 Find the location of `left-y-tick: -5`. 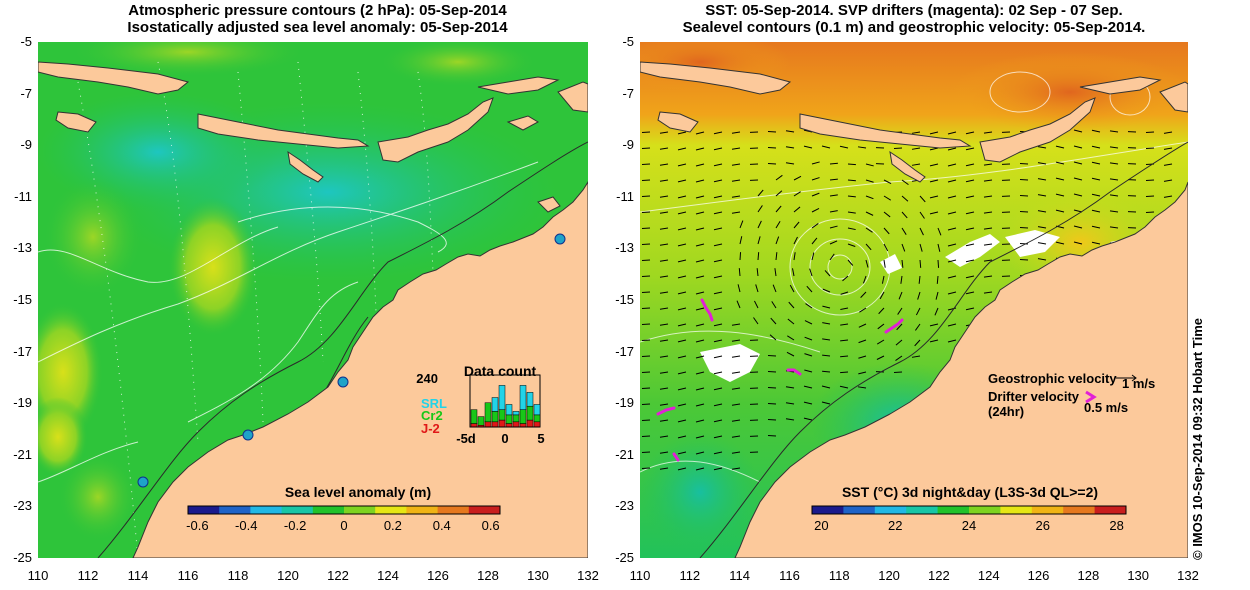

left-y-tick: -5 is located at coordinates (26, 41).